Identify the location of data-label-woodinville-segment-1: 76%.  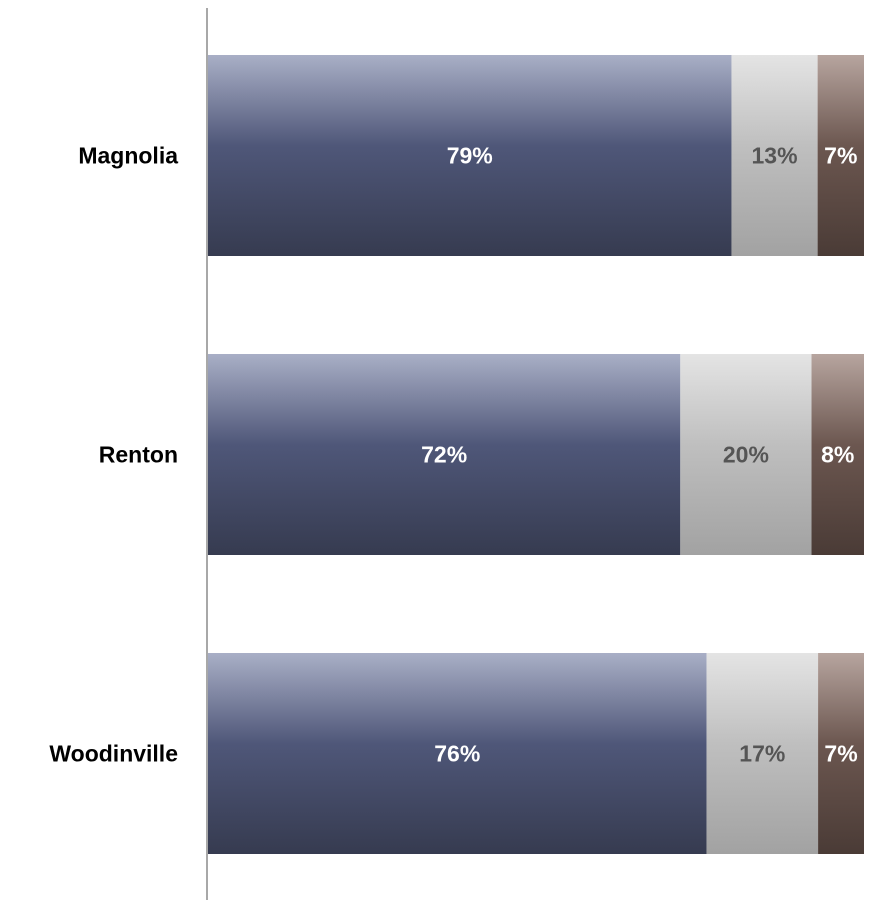
(457, 754).